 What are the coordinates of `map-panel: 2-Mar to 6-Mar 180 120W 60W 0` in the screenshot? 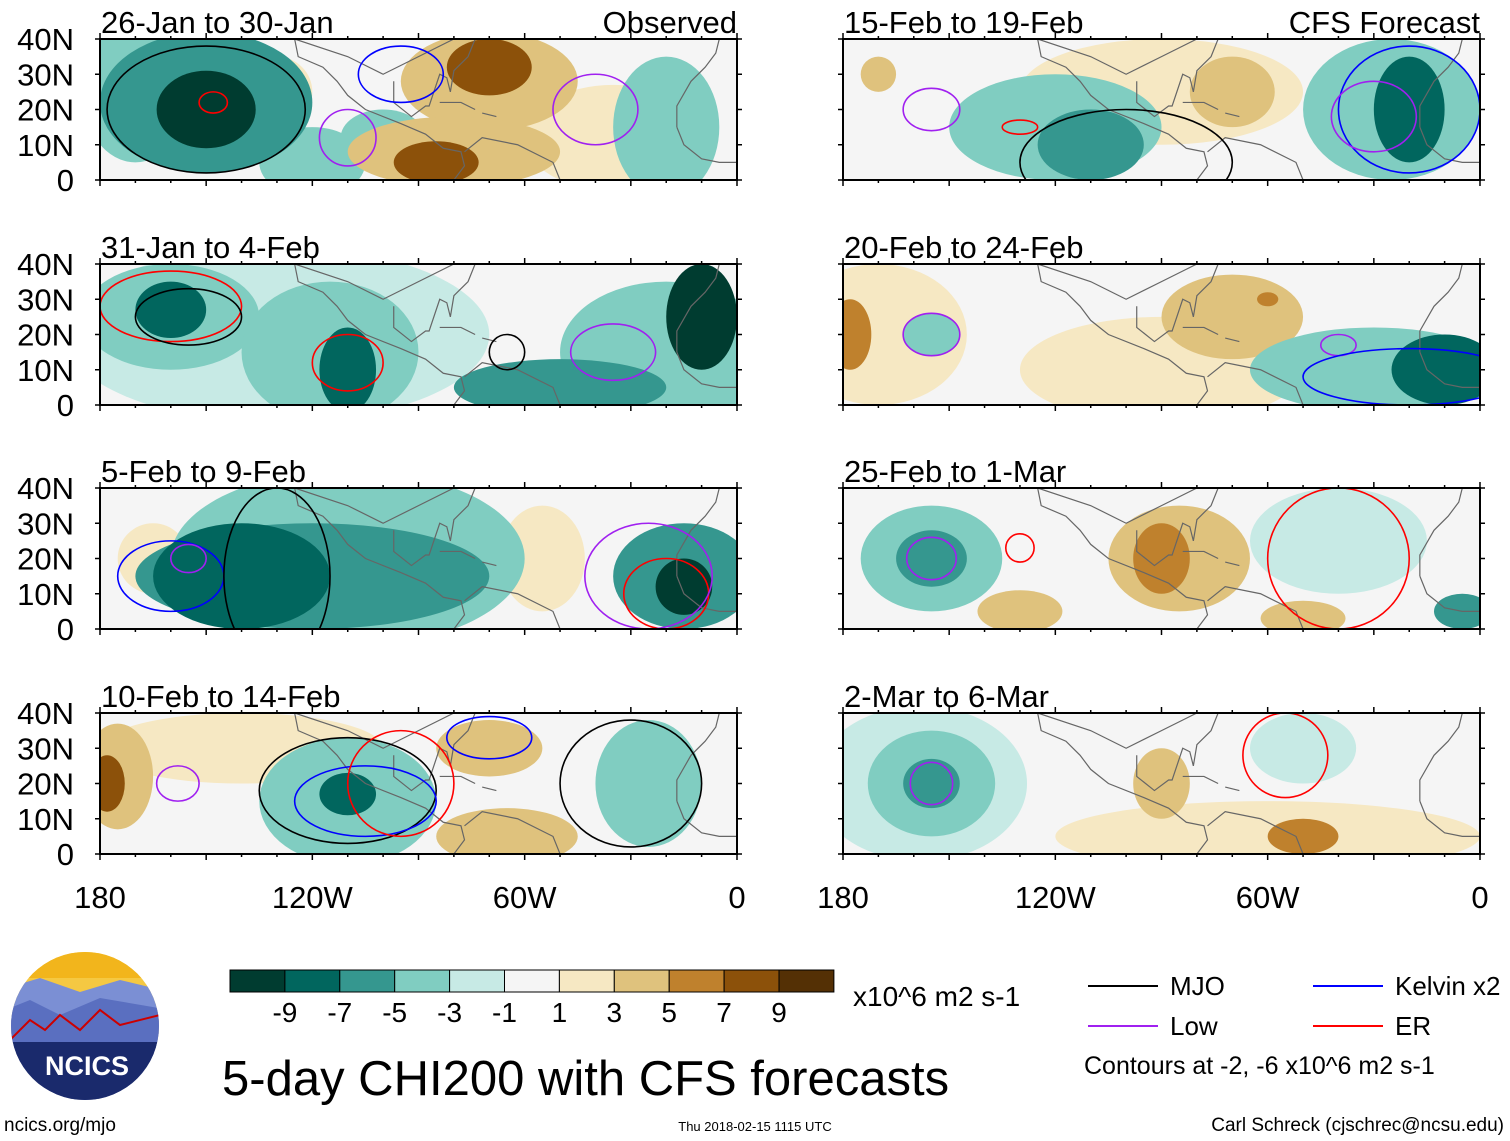 It's located at (1152, 797).